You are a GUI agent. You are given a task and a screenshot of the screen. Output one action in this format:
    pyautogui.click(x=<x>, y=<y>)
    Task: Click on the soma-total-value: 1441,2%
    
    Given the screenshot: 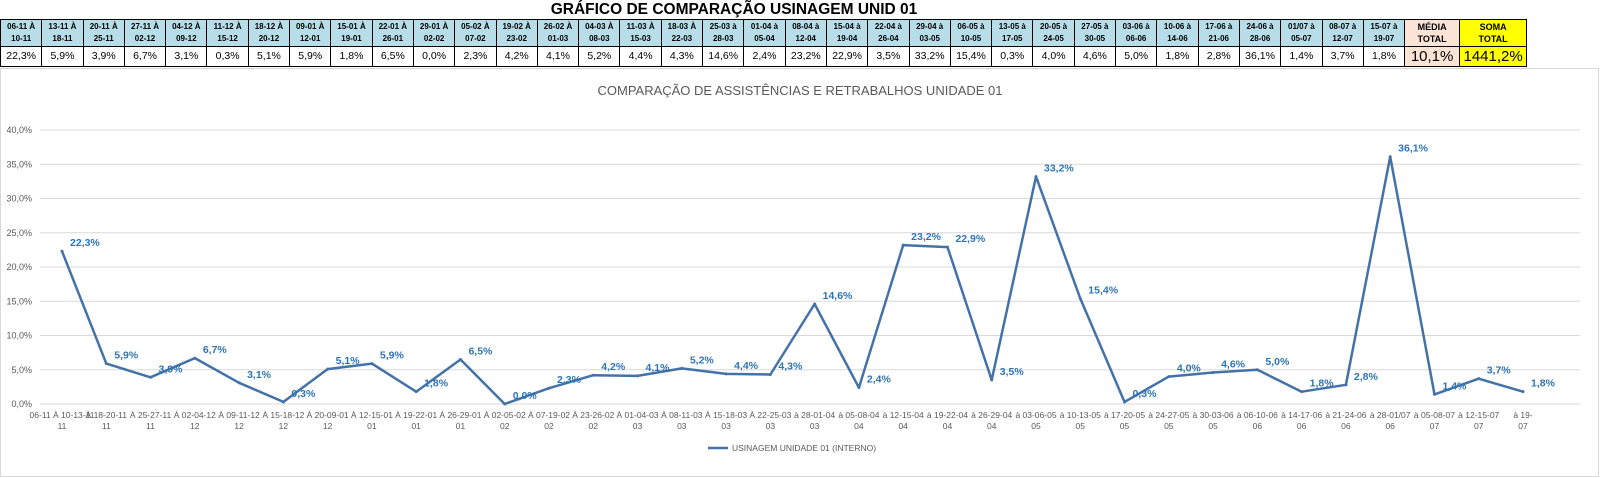 What is the action you would take?
    pyautogui.click(x=1493, y=56)
    